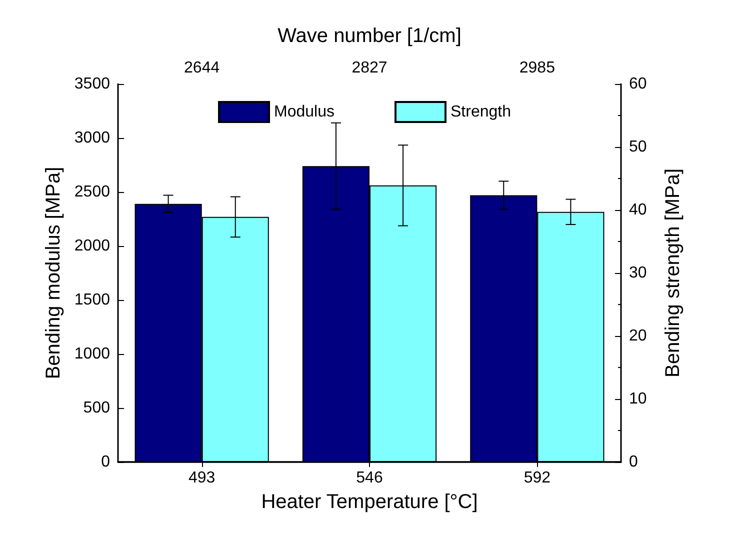 This screenshot has height=537, width=729. Describe the element at coordinates (370, 68) in the screenshot. I see `text: 2827` at that location.